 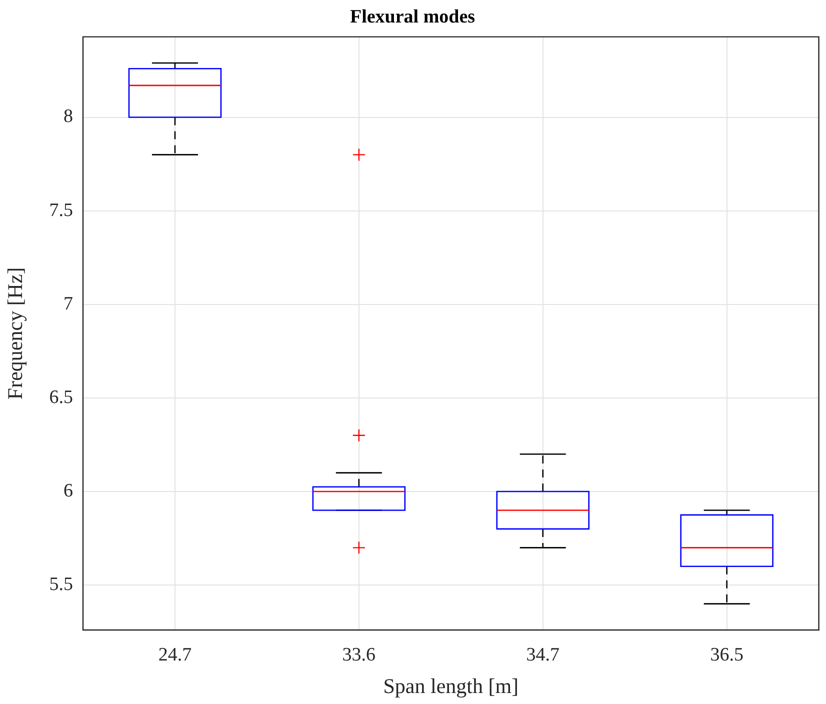 What do you see at coordinates (727, 655) in the screenshot?
I see `x-tick-label: 36.5` at bounding box center [727, 655].